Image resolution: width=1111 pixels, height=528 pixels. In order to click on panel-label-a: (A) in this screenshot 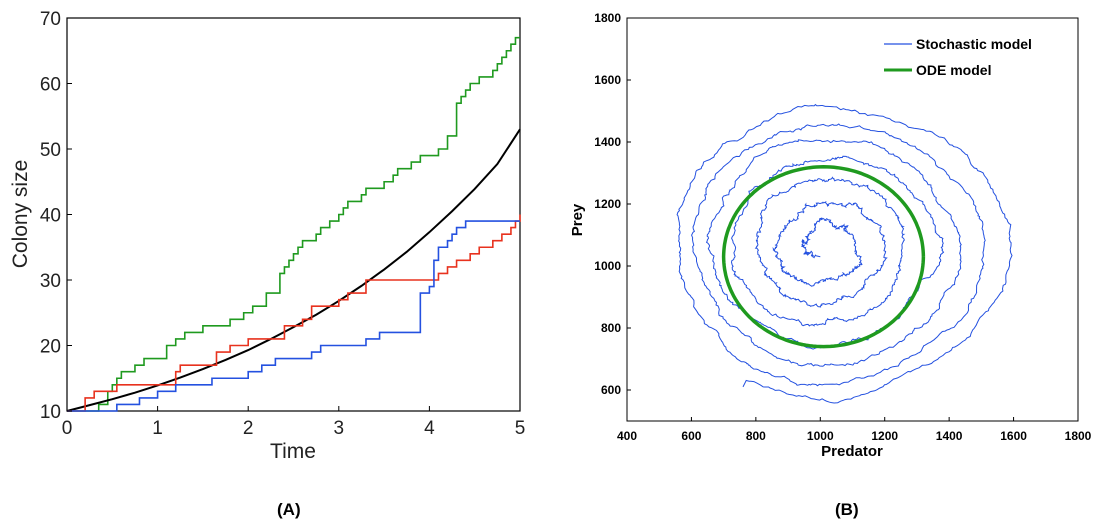, I will do `click(289, 509)`.